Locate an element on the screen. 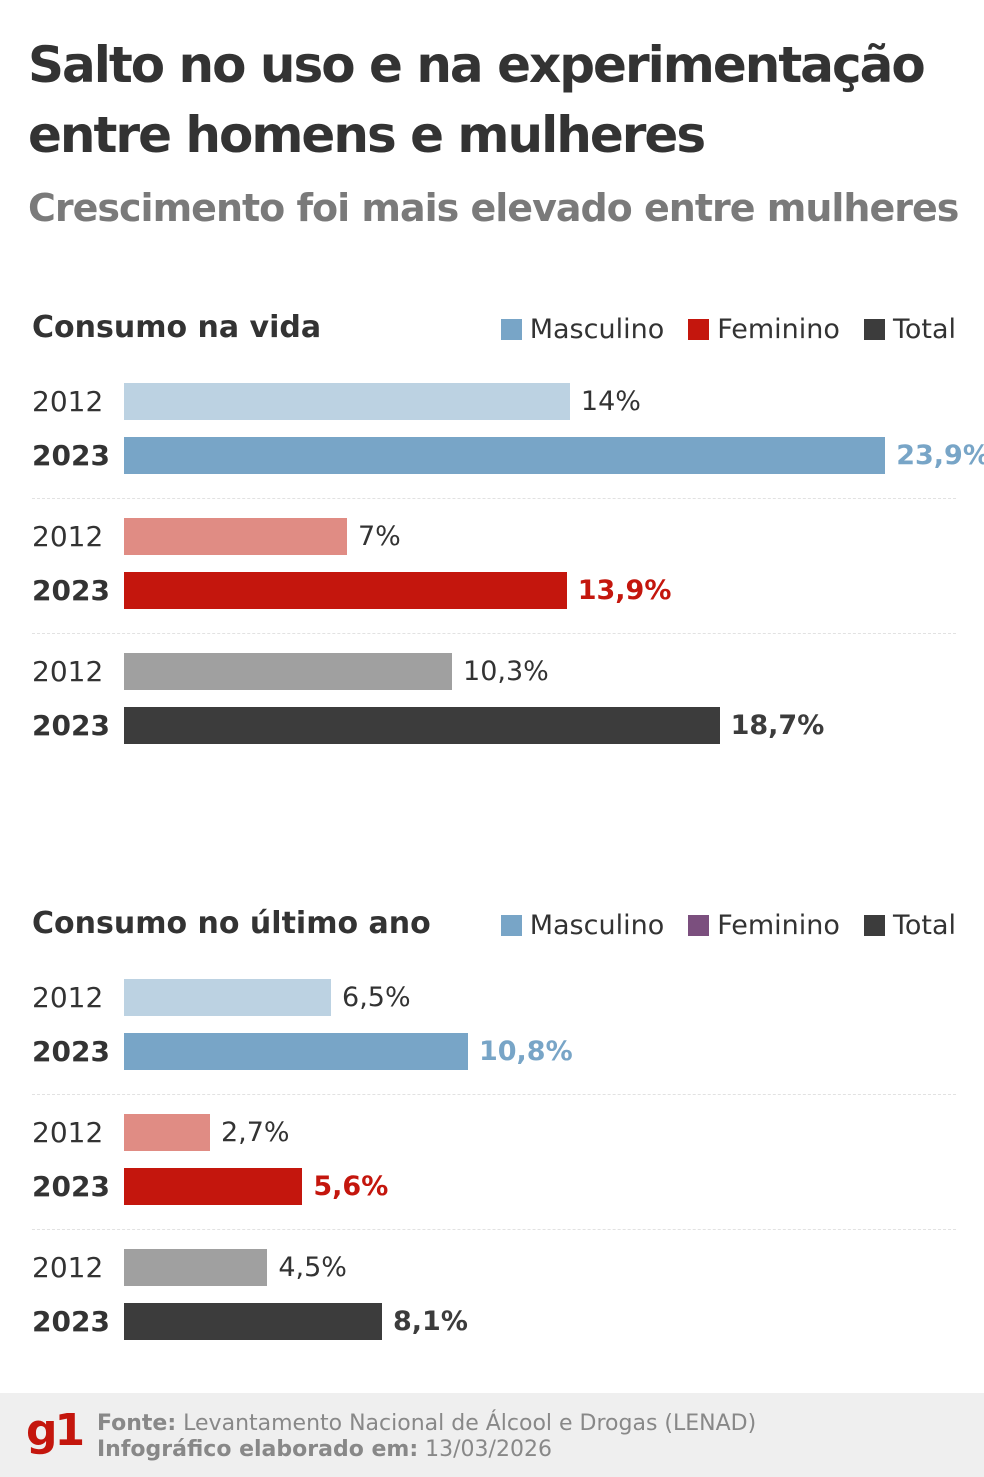 The image size is (984, 1477). title-line-1: Salto no uso e na experimentação is located at coordinates (477, 65).